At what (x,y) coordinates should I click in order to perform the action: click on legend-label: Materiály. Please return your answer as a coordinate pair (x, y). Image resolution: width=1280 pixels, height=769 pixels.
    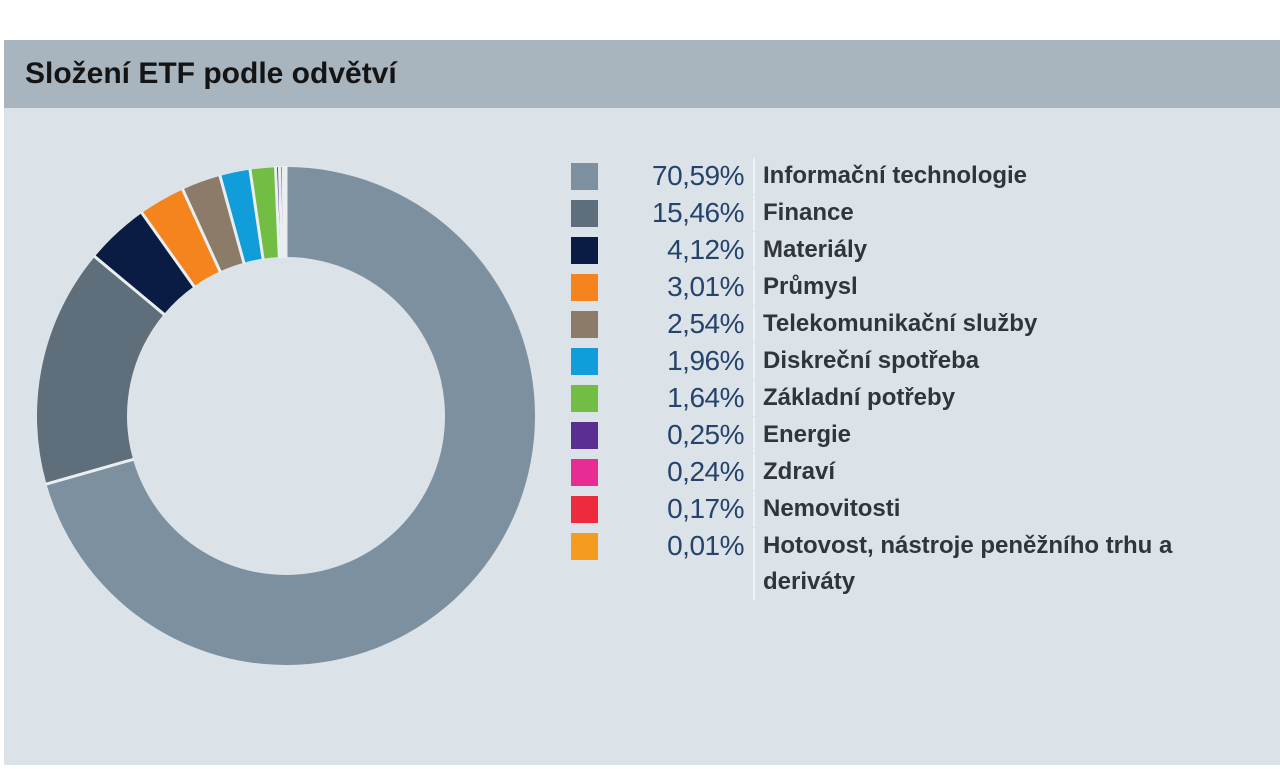
    Looking at the image, I should click on (985, 250).